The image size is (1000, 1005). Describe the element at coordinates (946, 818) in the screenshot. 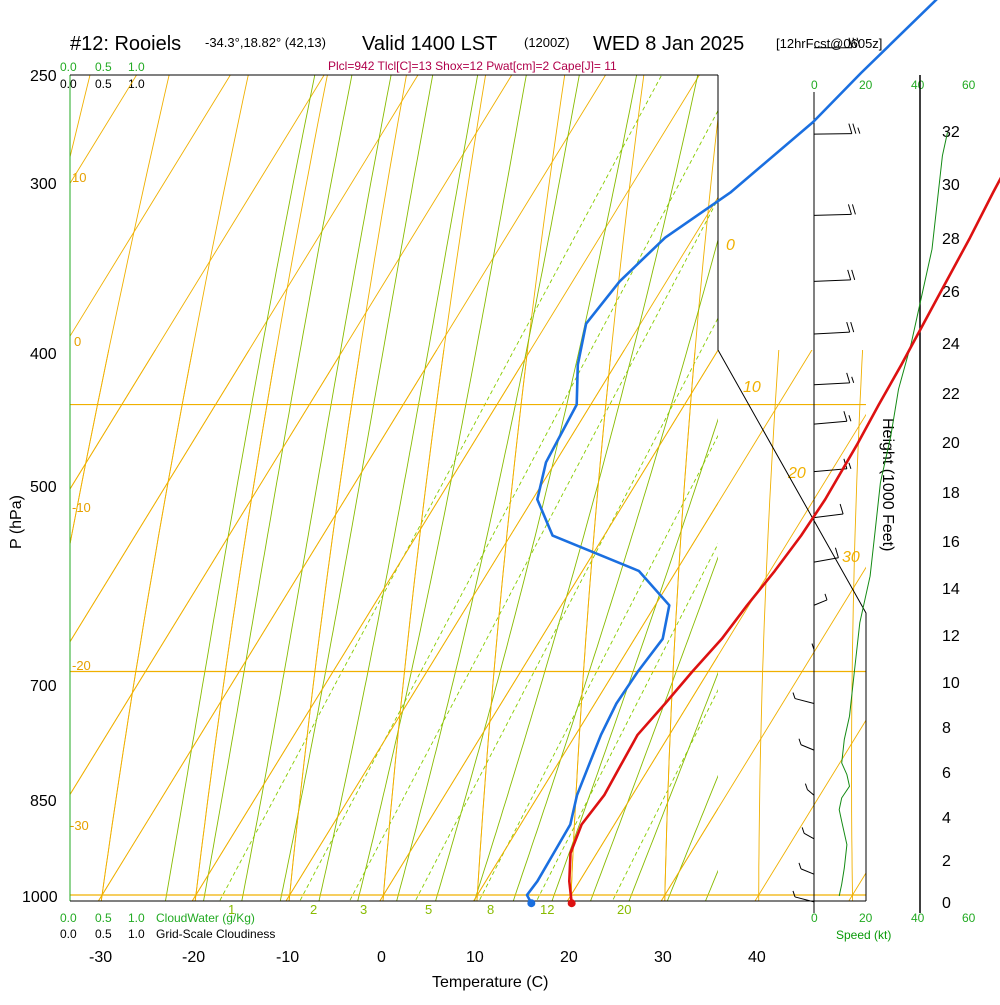

I see `height-tick-4: 4` at that location.